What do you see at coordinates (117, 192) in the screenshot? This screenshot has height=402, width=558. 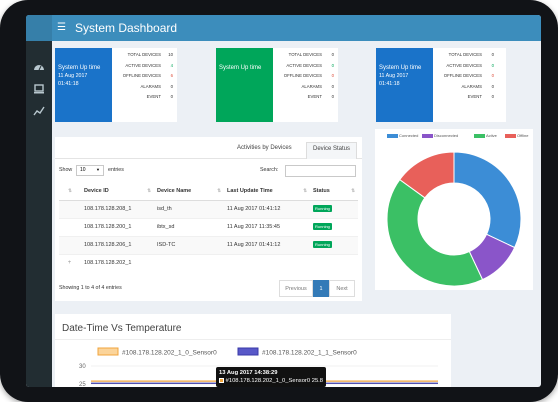 I see `column-device-id: Device ID ⇅` at bounding box center [117, 192].